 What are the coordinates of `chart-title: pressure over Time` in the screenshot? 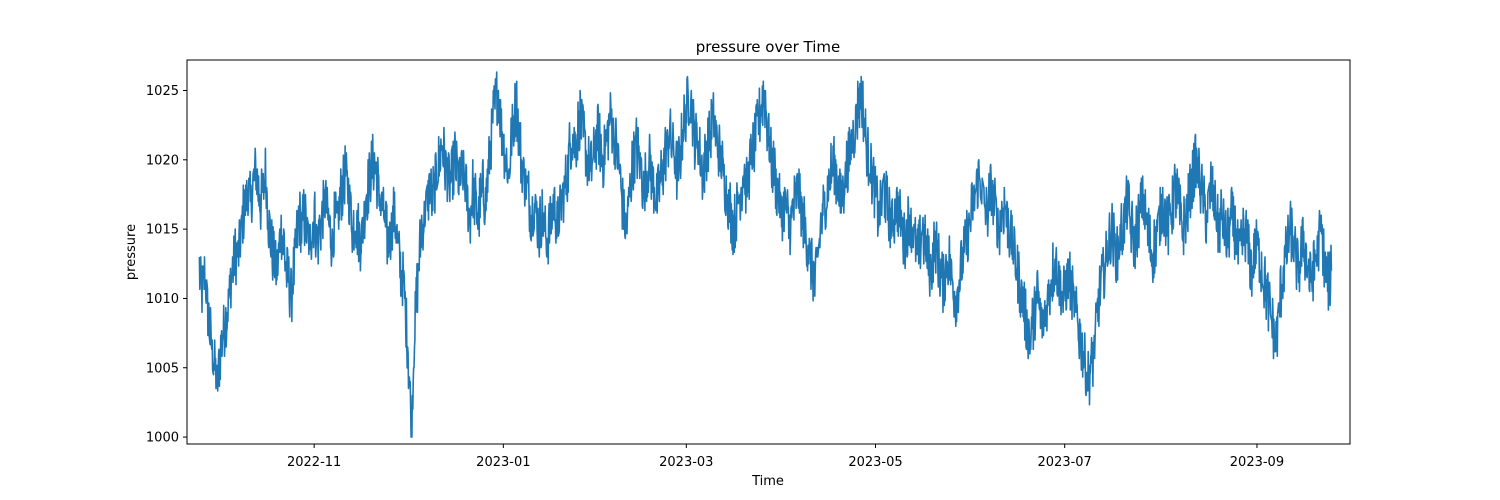 It's located at (768, 47).